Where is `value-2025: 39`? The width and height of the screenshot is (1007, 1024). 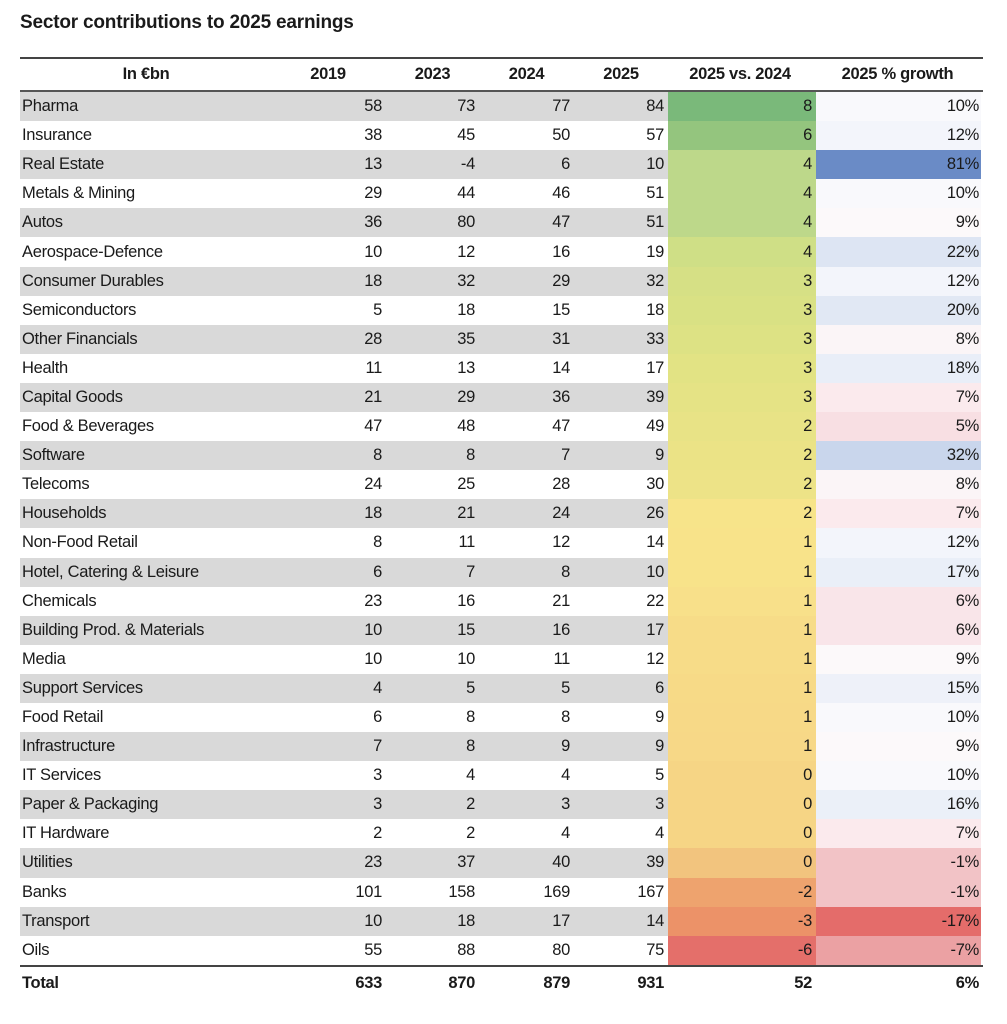 value-2025: 39 is located at coordinates (621, 863).